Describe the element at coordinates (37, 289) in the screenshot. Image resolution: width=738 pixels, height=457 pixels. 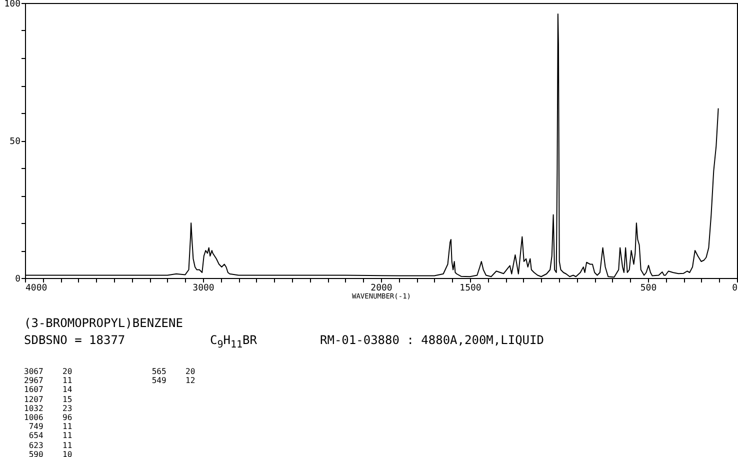
I see `x-tick-label: 4000` at that location.